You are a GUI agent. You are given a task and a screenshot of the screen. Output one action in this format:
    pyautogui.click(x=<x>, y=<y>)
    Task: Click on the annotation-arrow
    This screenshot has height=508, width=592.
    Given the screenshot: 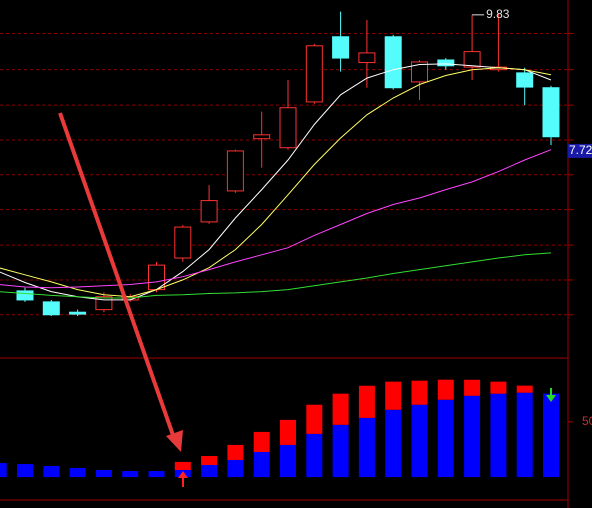 What is the action you would take?
    pyautogui.click(x=117, y=275)
    